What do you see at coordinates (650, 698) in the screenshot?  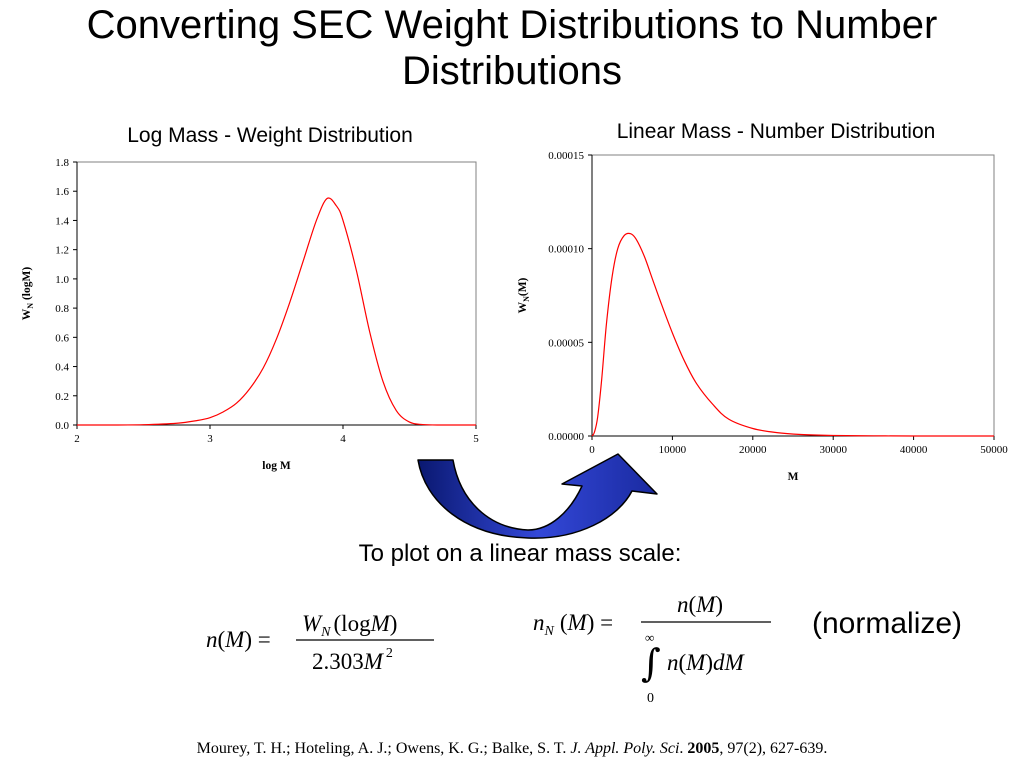 I see `integral-lower-limit: 0` at bounding box center [650, 698].